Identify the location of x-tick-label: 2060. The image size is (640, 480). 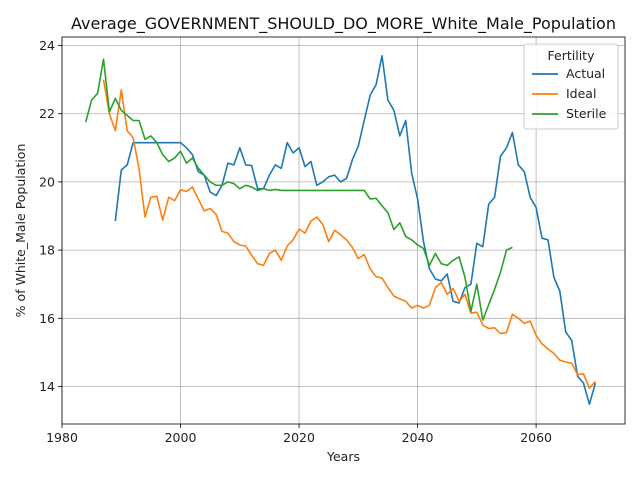
(536, 437).